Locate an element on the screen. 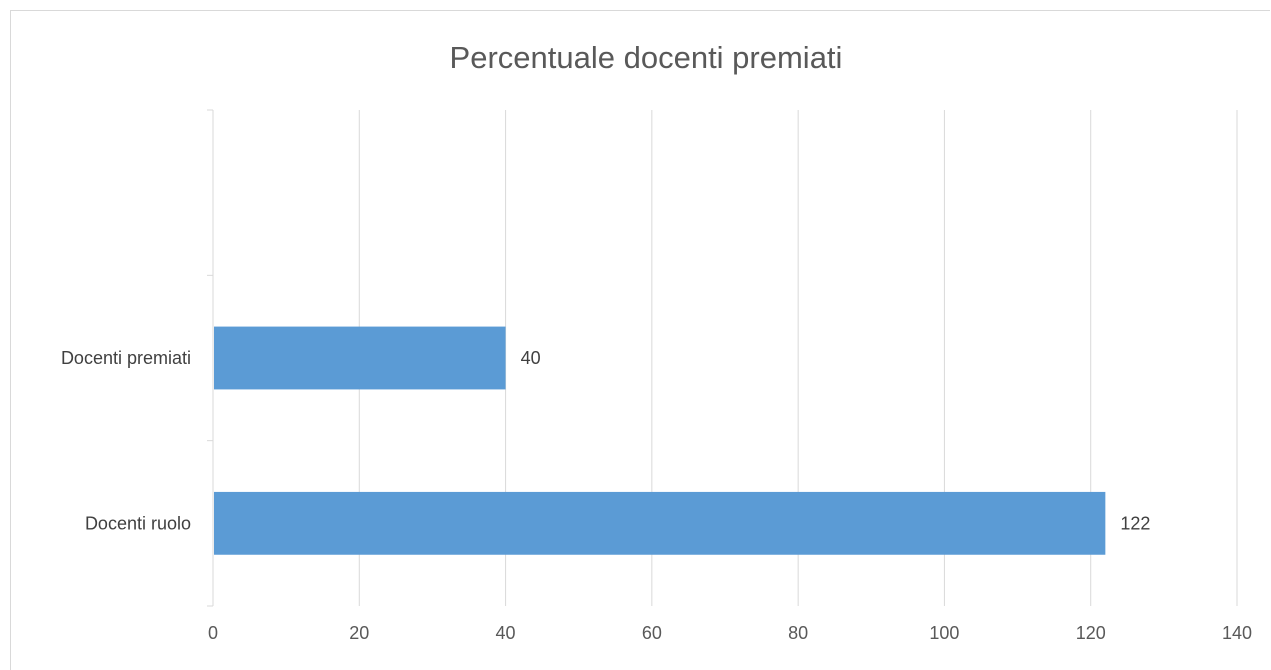 The image size is (1271, 670). x-tick-label: 140 is located at coordinates (1237, 633).